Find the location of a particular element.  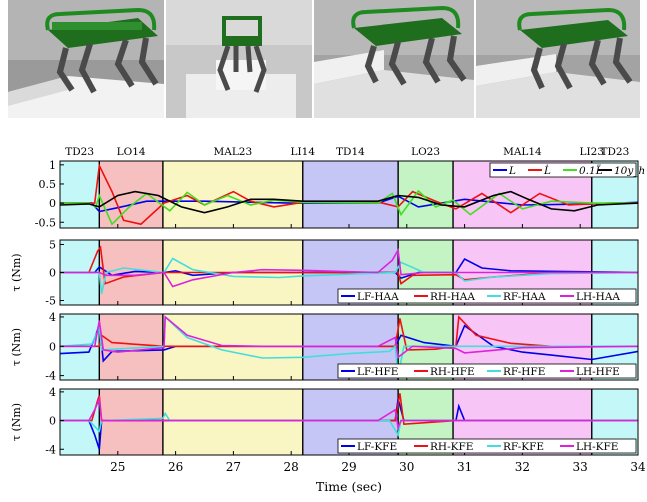

legend-label: 0.1L̈ is located at coordinates (591, 170).